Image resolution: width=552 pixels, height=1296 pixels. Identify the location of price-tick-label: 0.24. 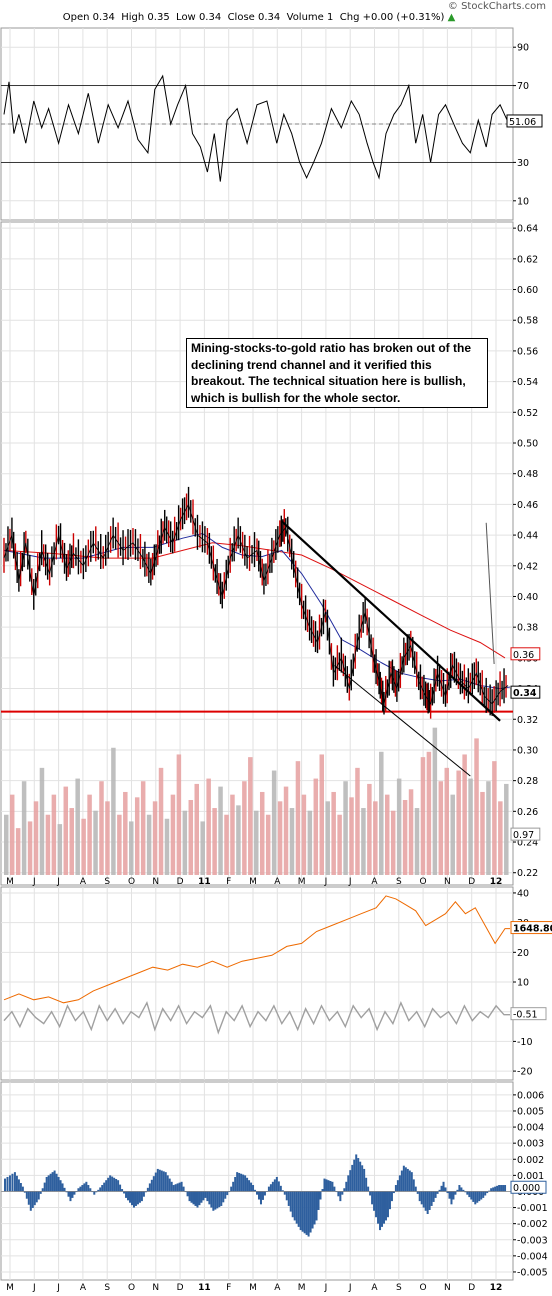
(527, 843).